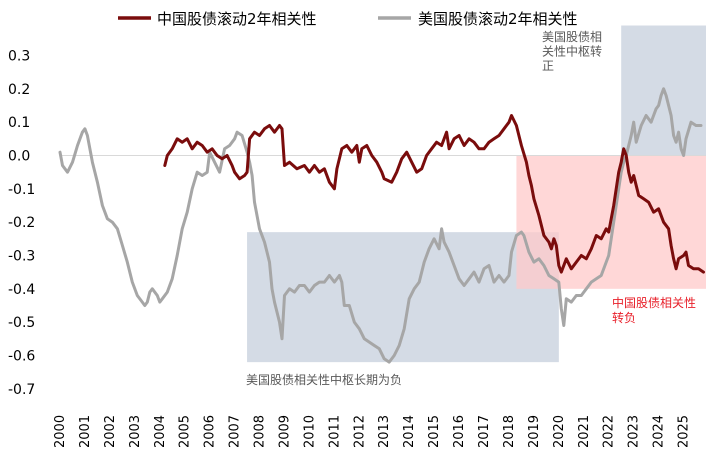  I want to click on x-tick-label: 2007, so click(235, 431).